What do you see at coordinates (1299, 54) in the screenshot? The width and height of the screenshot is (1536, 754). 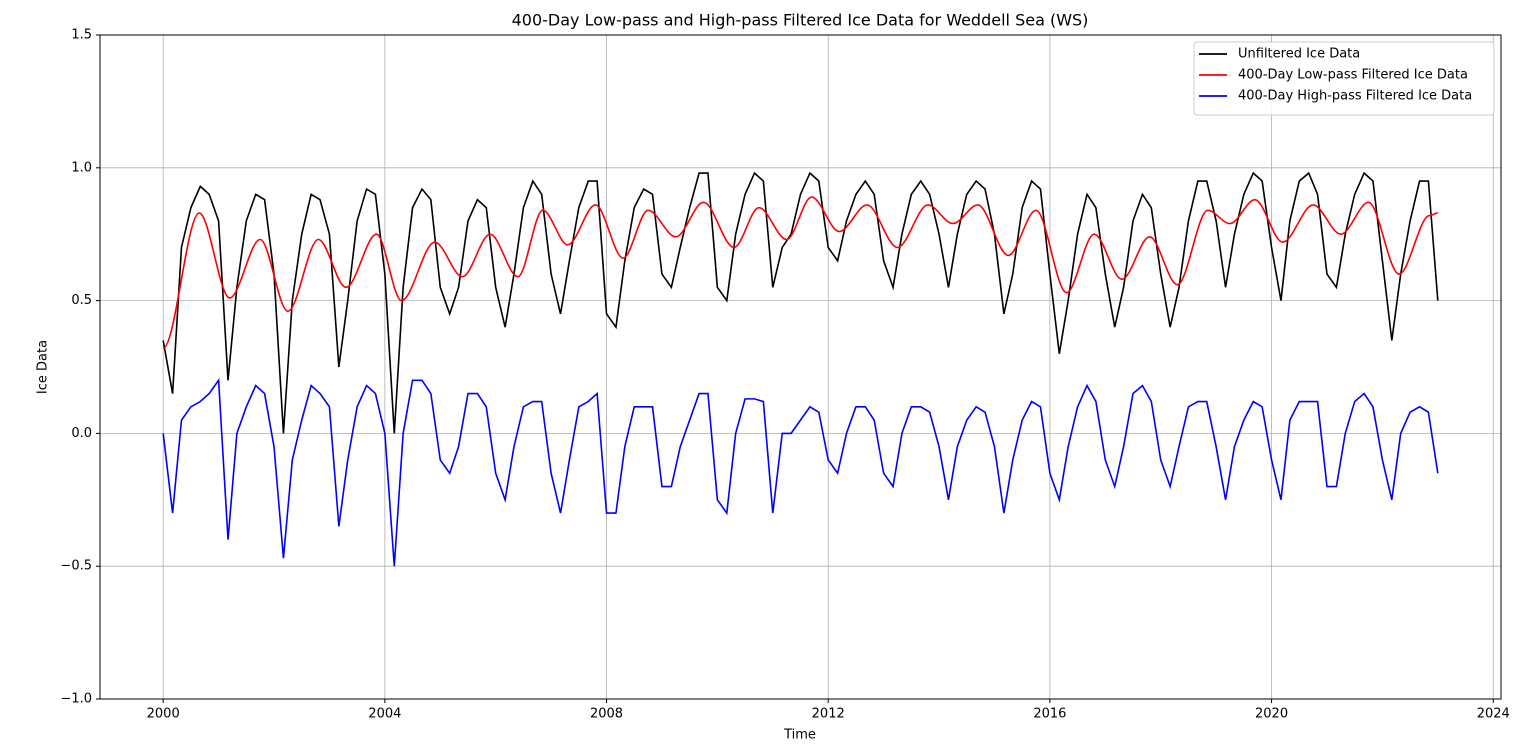 I see `legend-label: Unfiltered Ice Data` at bounding box center [1299, 54].